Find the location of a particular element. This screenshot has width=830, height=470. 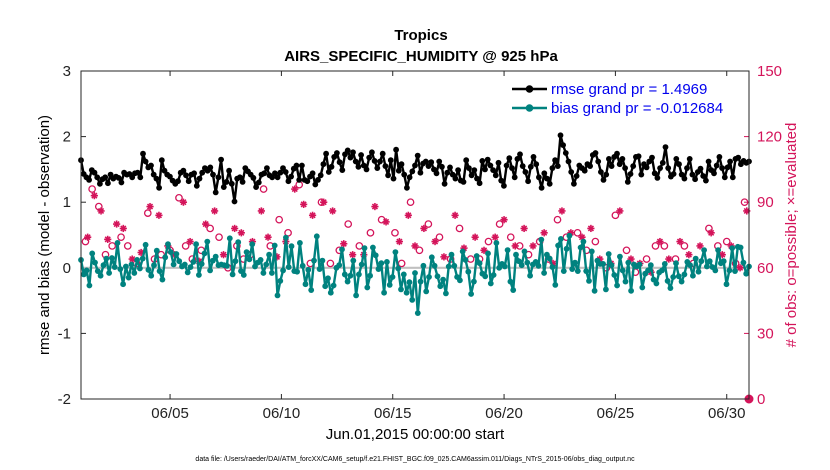

x-tick-label: 06/30 is located at coordinates (727, 413).